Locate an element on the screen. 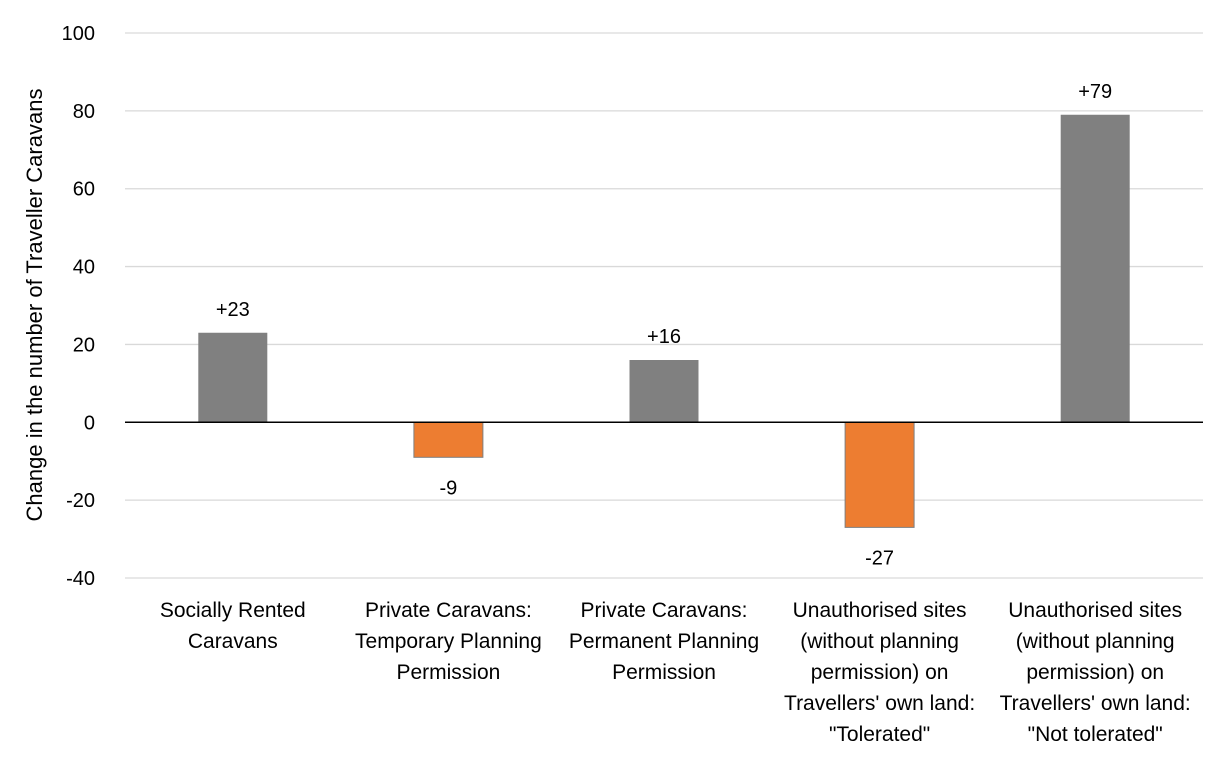 The image size is (1219, 769). category-label-line: Socially Rented is located at coordinates (233, 610).